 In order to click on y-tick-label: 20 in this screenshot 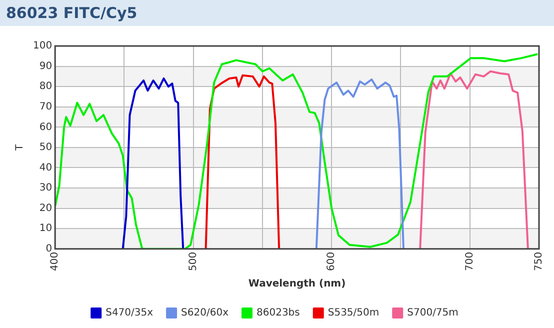, I will do `click(45, 208)`.